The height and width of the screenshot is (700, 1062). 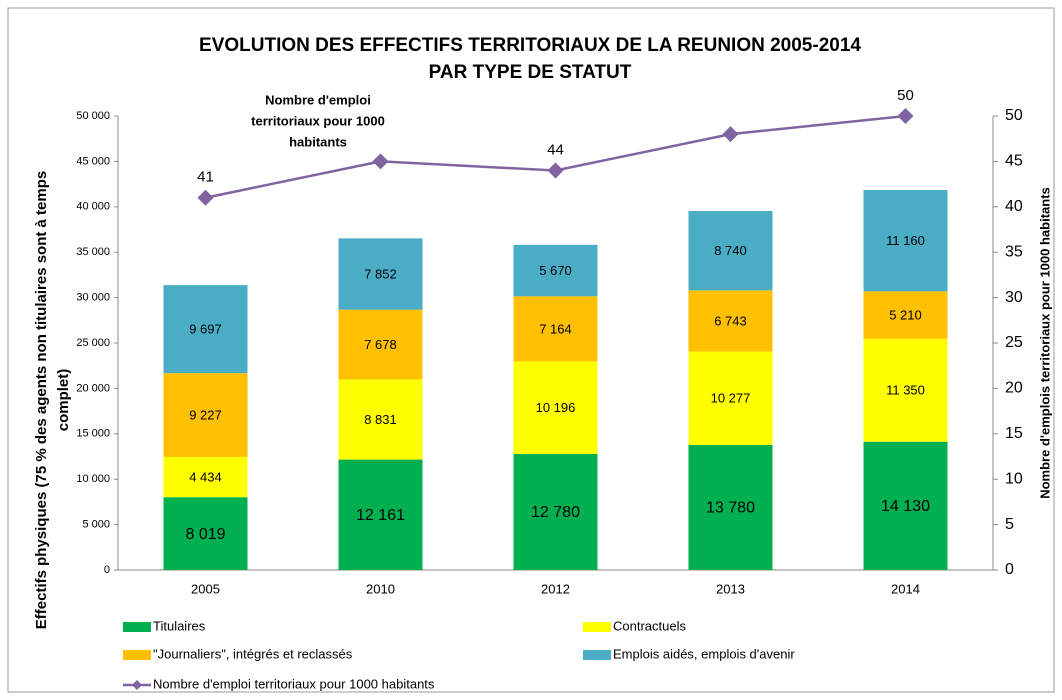 I want to click on y-tick-label: 20 000, so click(x=93, y=388).